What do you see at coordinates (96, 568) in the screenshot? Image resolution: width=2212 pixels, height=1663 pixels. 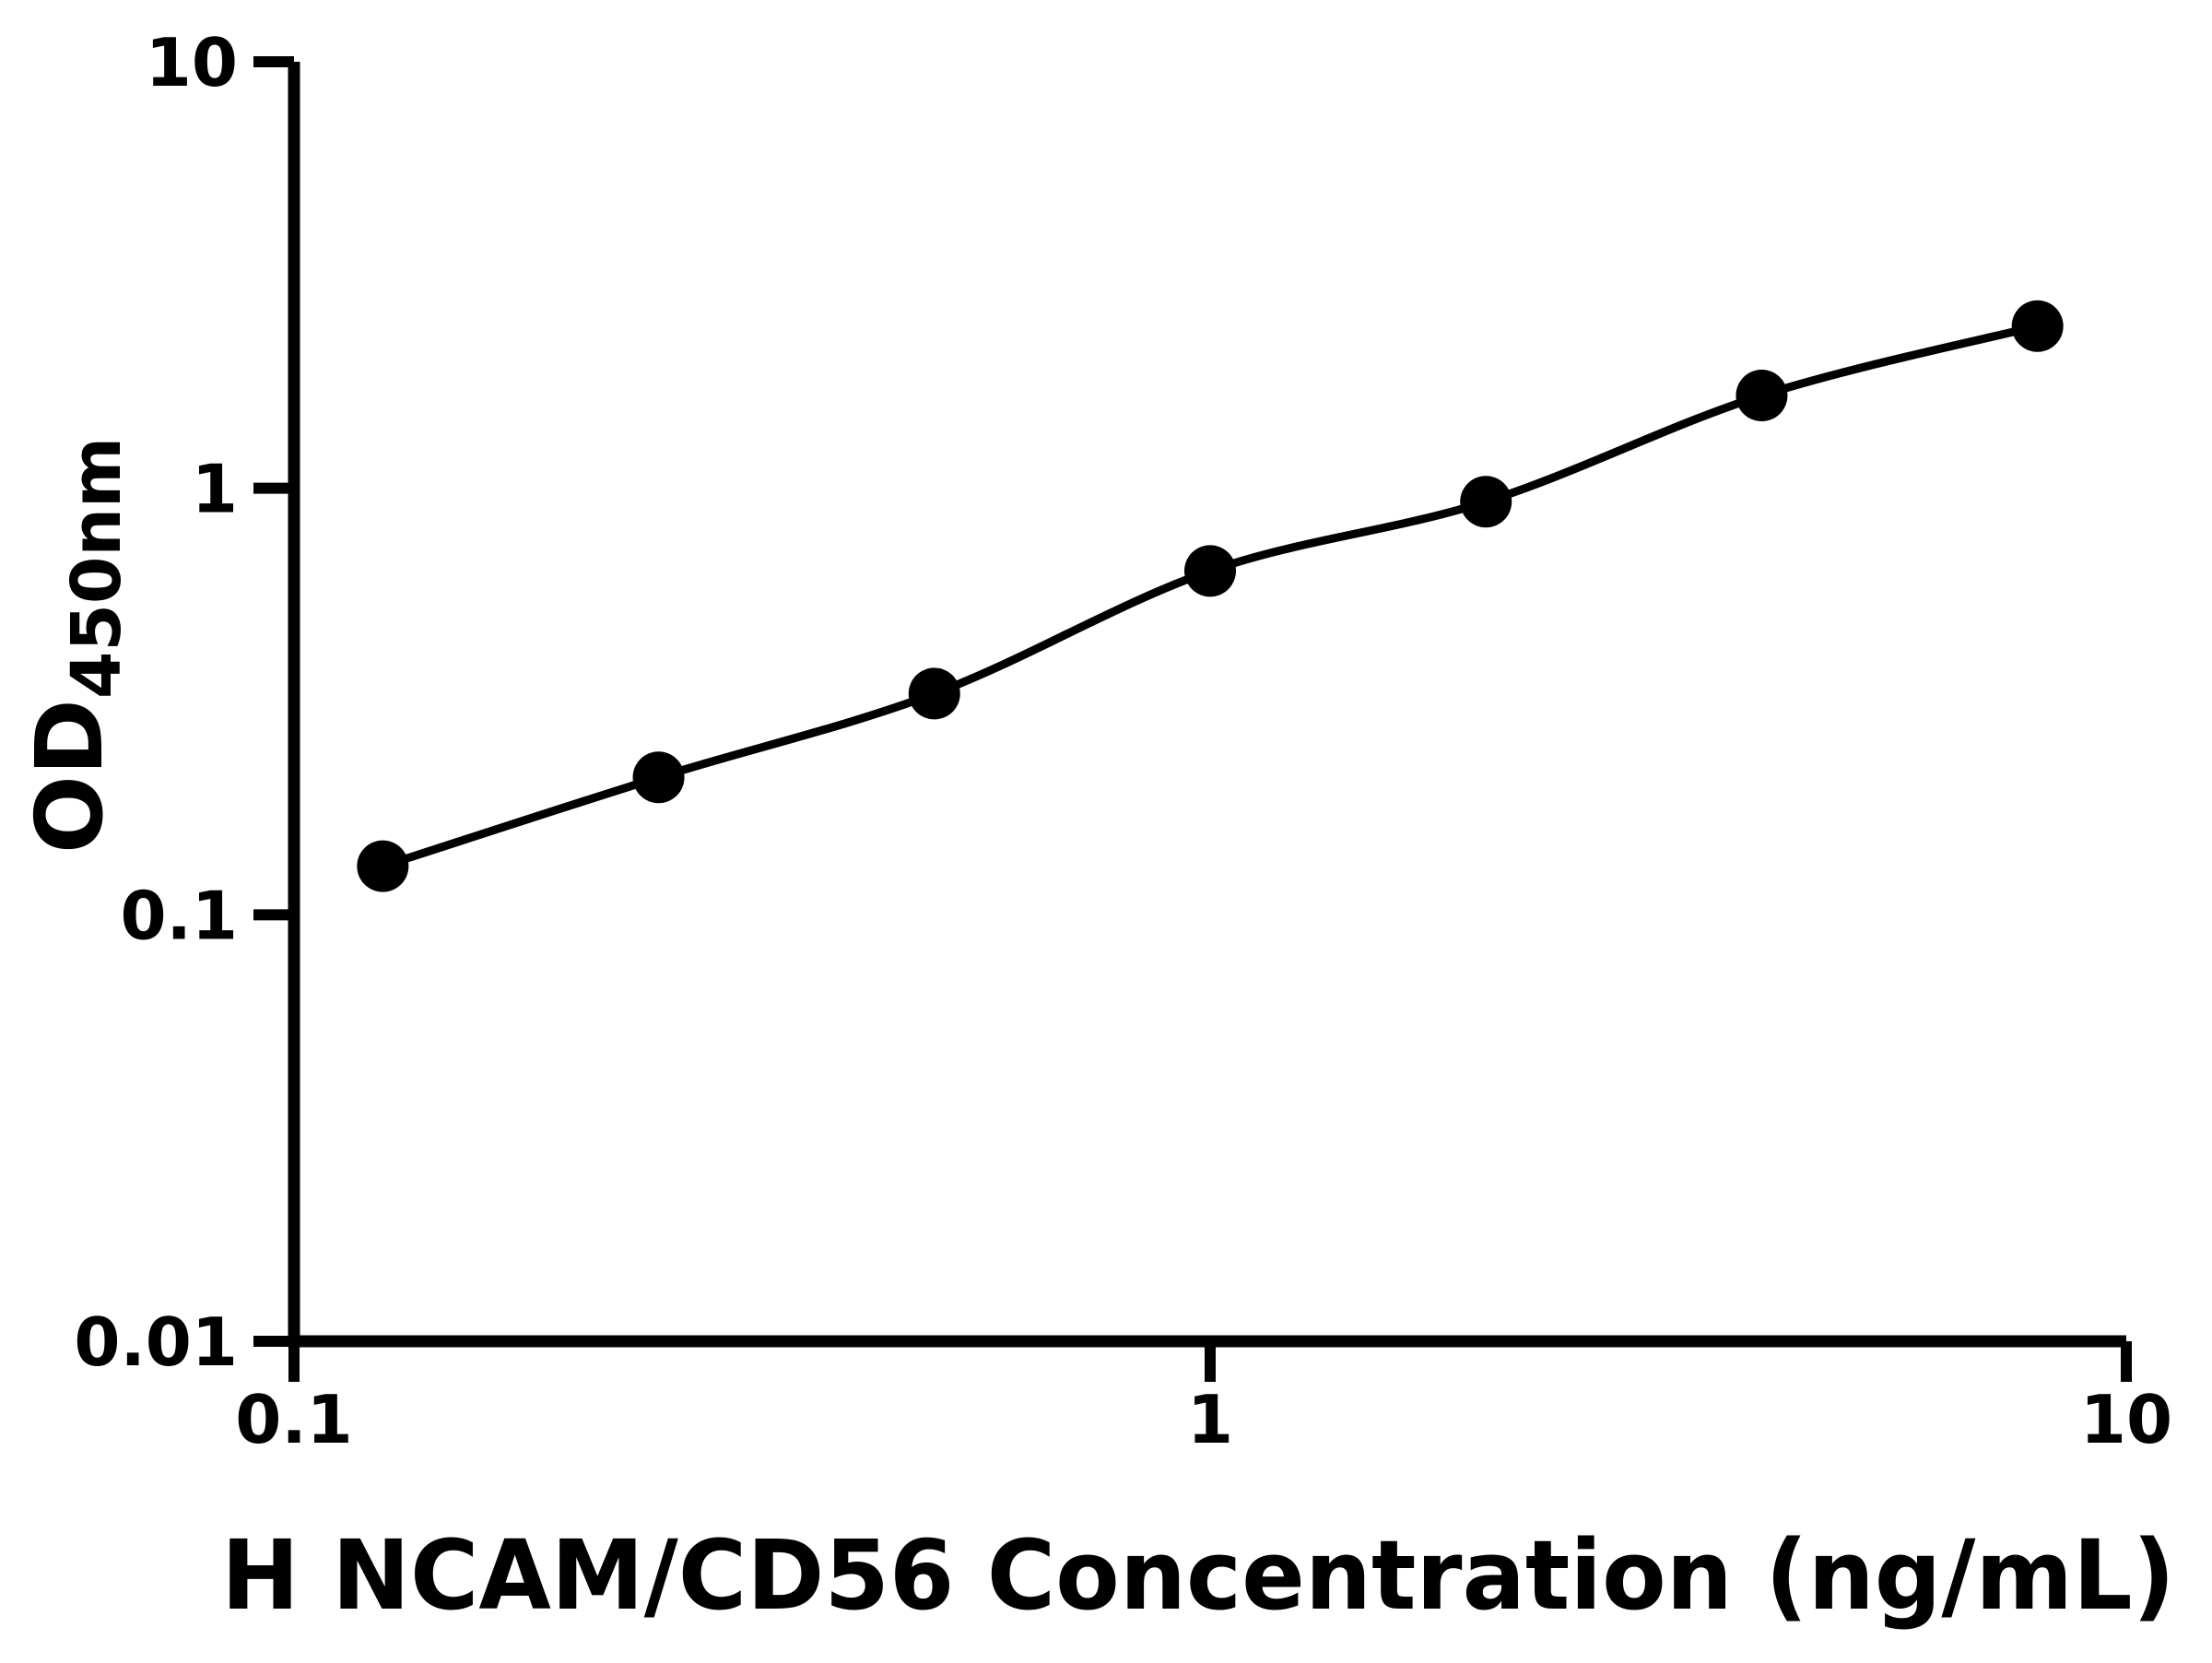 I see `y-axis-title-subscript: 450nm` at bounding box center [96, 568].